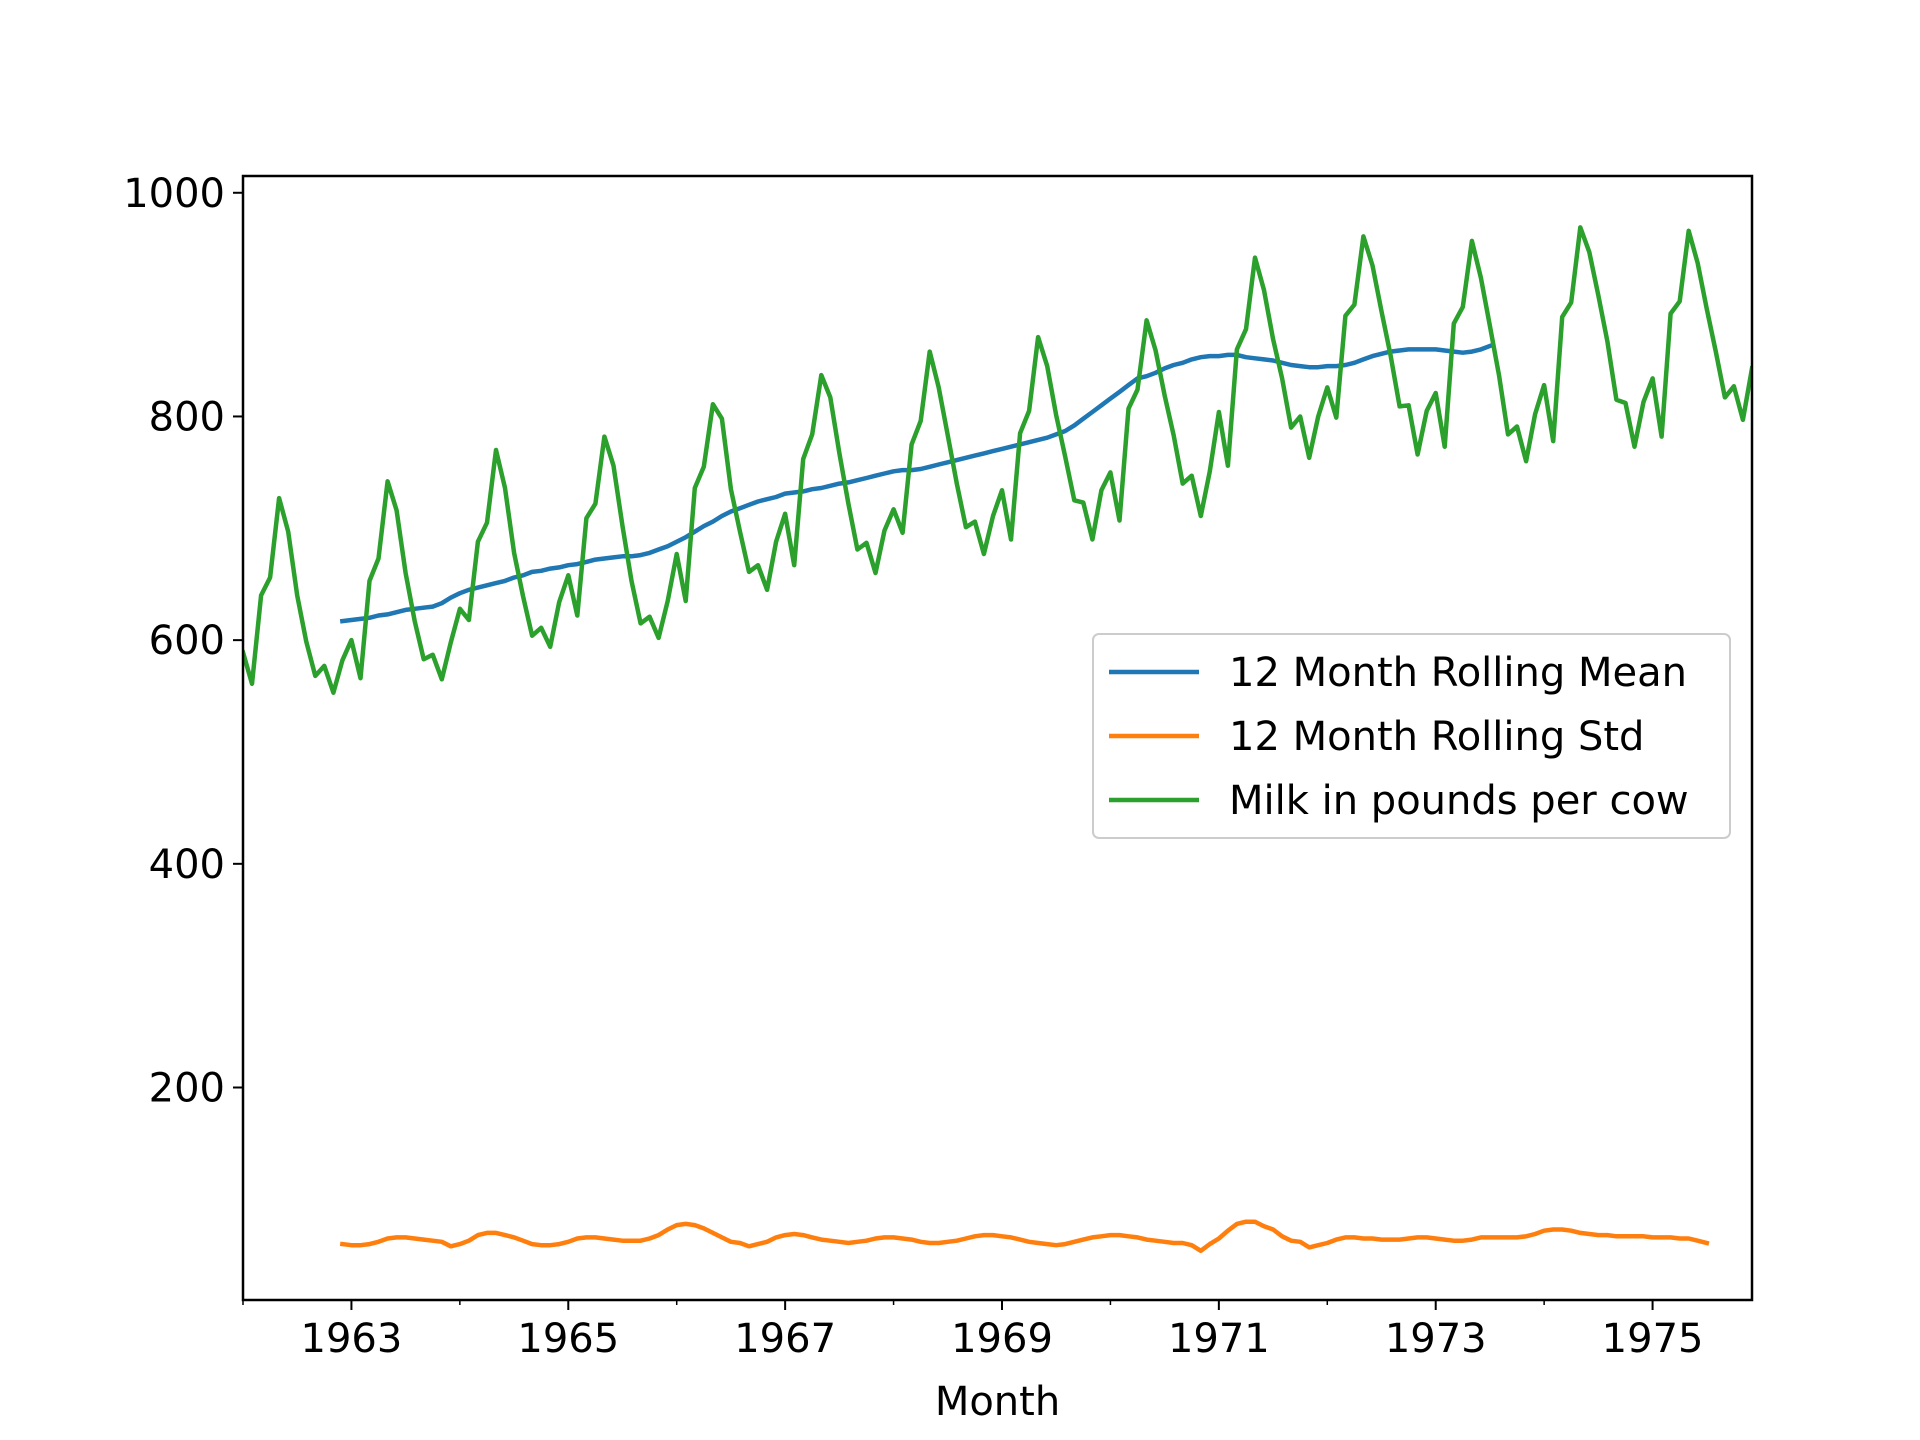 The width and height of the screenshot is (1920, 1440). I want to click on x-tick-label: 1975, so click(1653, 1339).